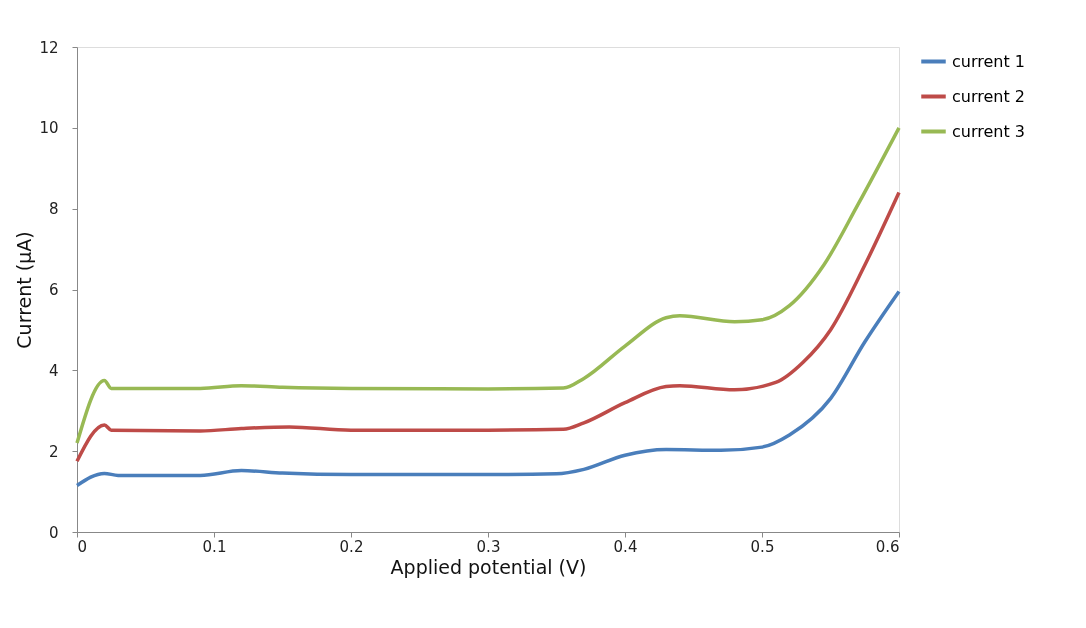 The width and height of the screenshot is (1086, 628). Describe the element at coordinates (351, 546) in the screenshot. I see `x-tick-label: 0.2` at that location.